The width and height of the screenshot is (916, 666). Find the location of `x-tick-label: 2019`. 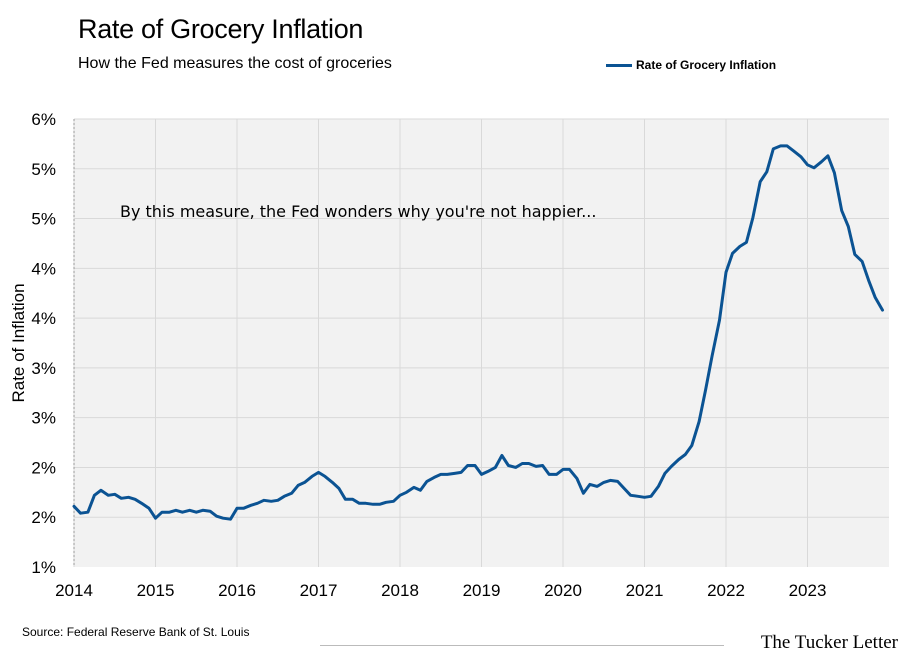

x-tick-label: 2019 is located at coordinates (482, 590).